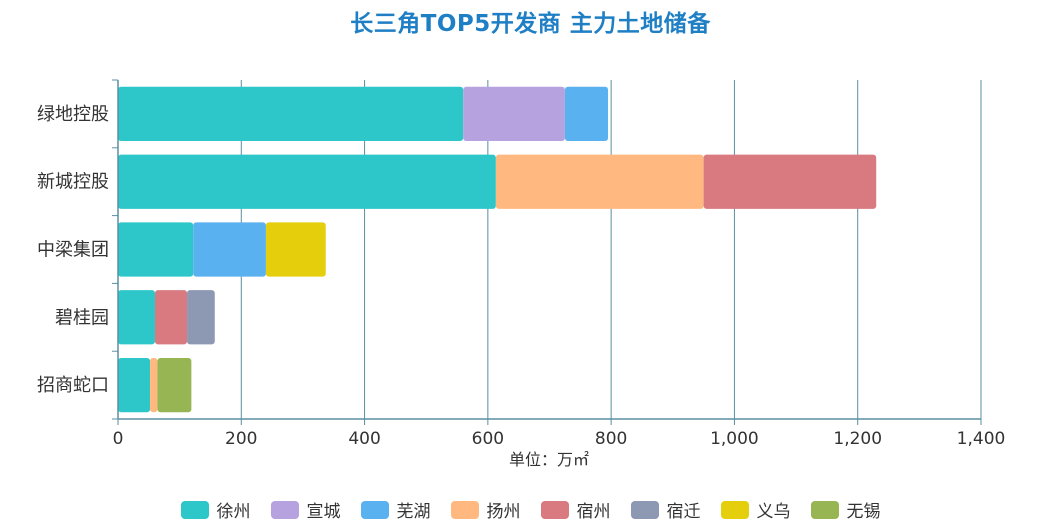 Image resolution: width=1061 pixels, height=526 pixels. I want to click on legend-label: 芜湖, so click(413, 512).